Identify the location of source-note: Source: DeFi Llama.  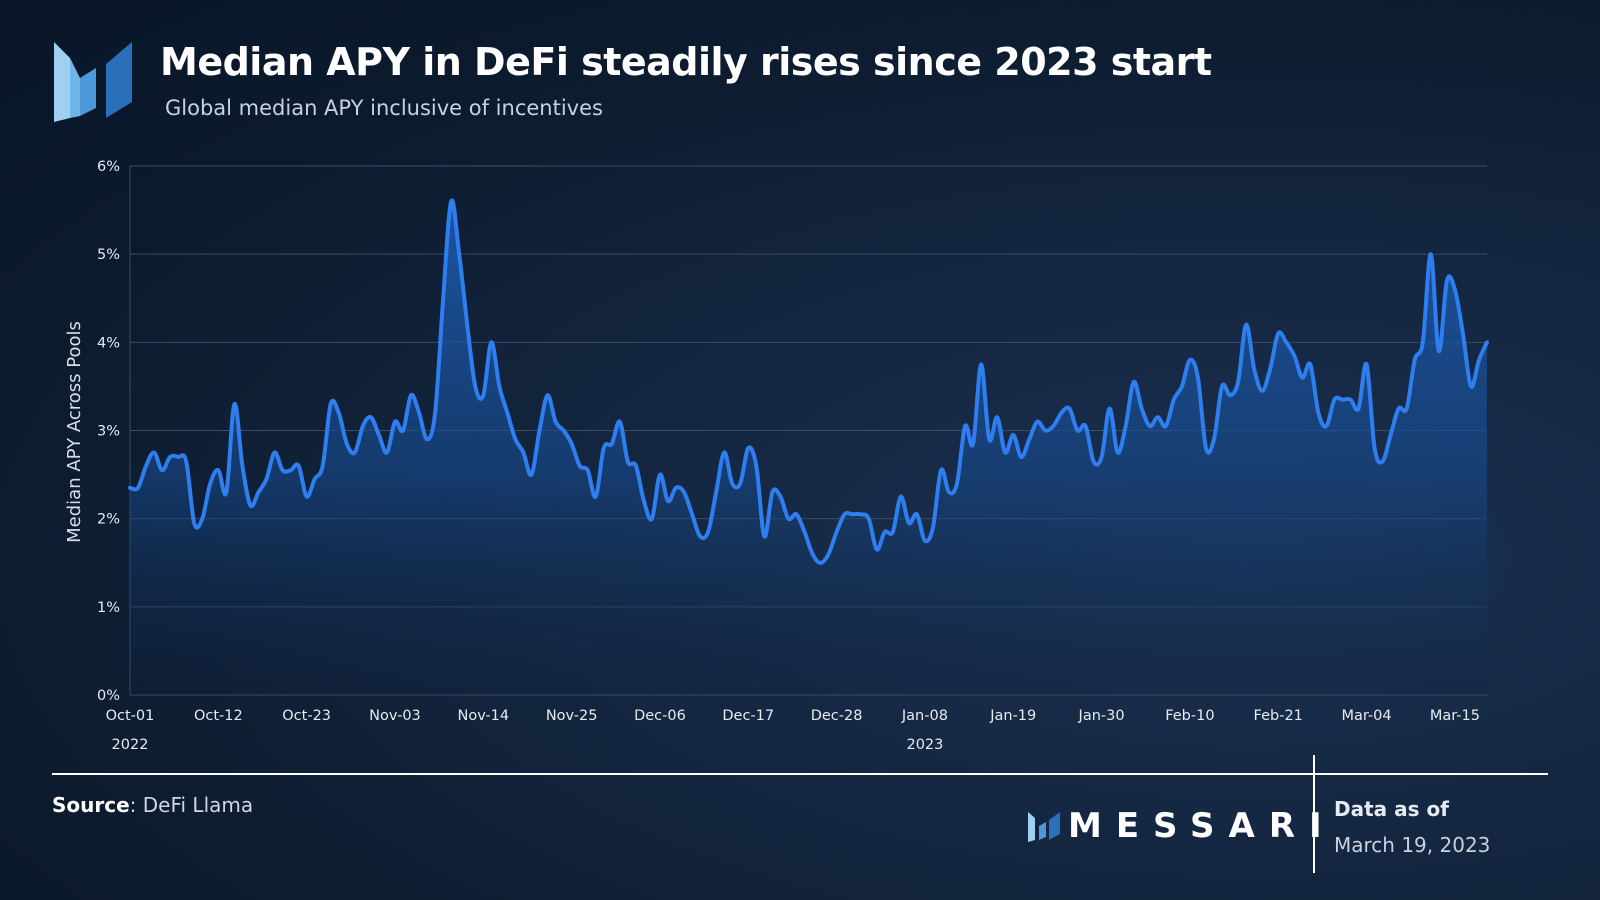
(152, 805).